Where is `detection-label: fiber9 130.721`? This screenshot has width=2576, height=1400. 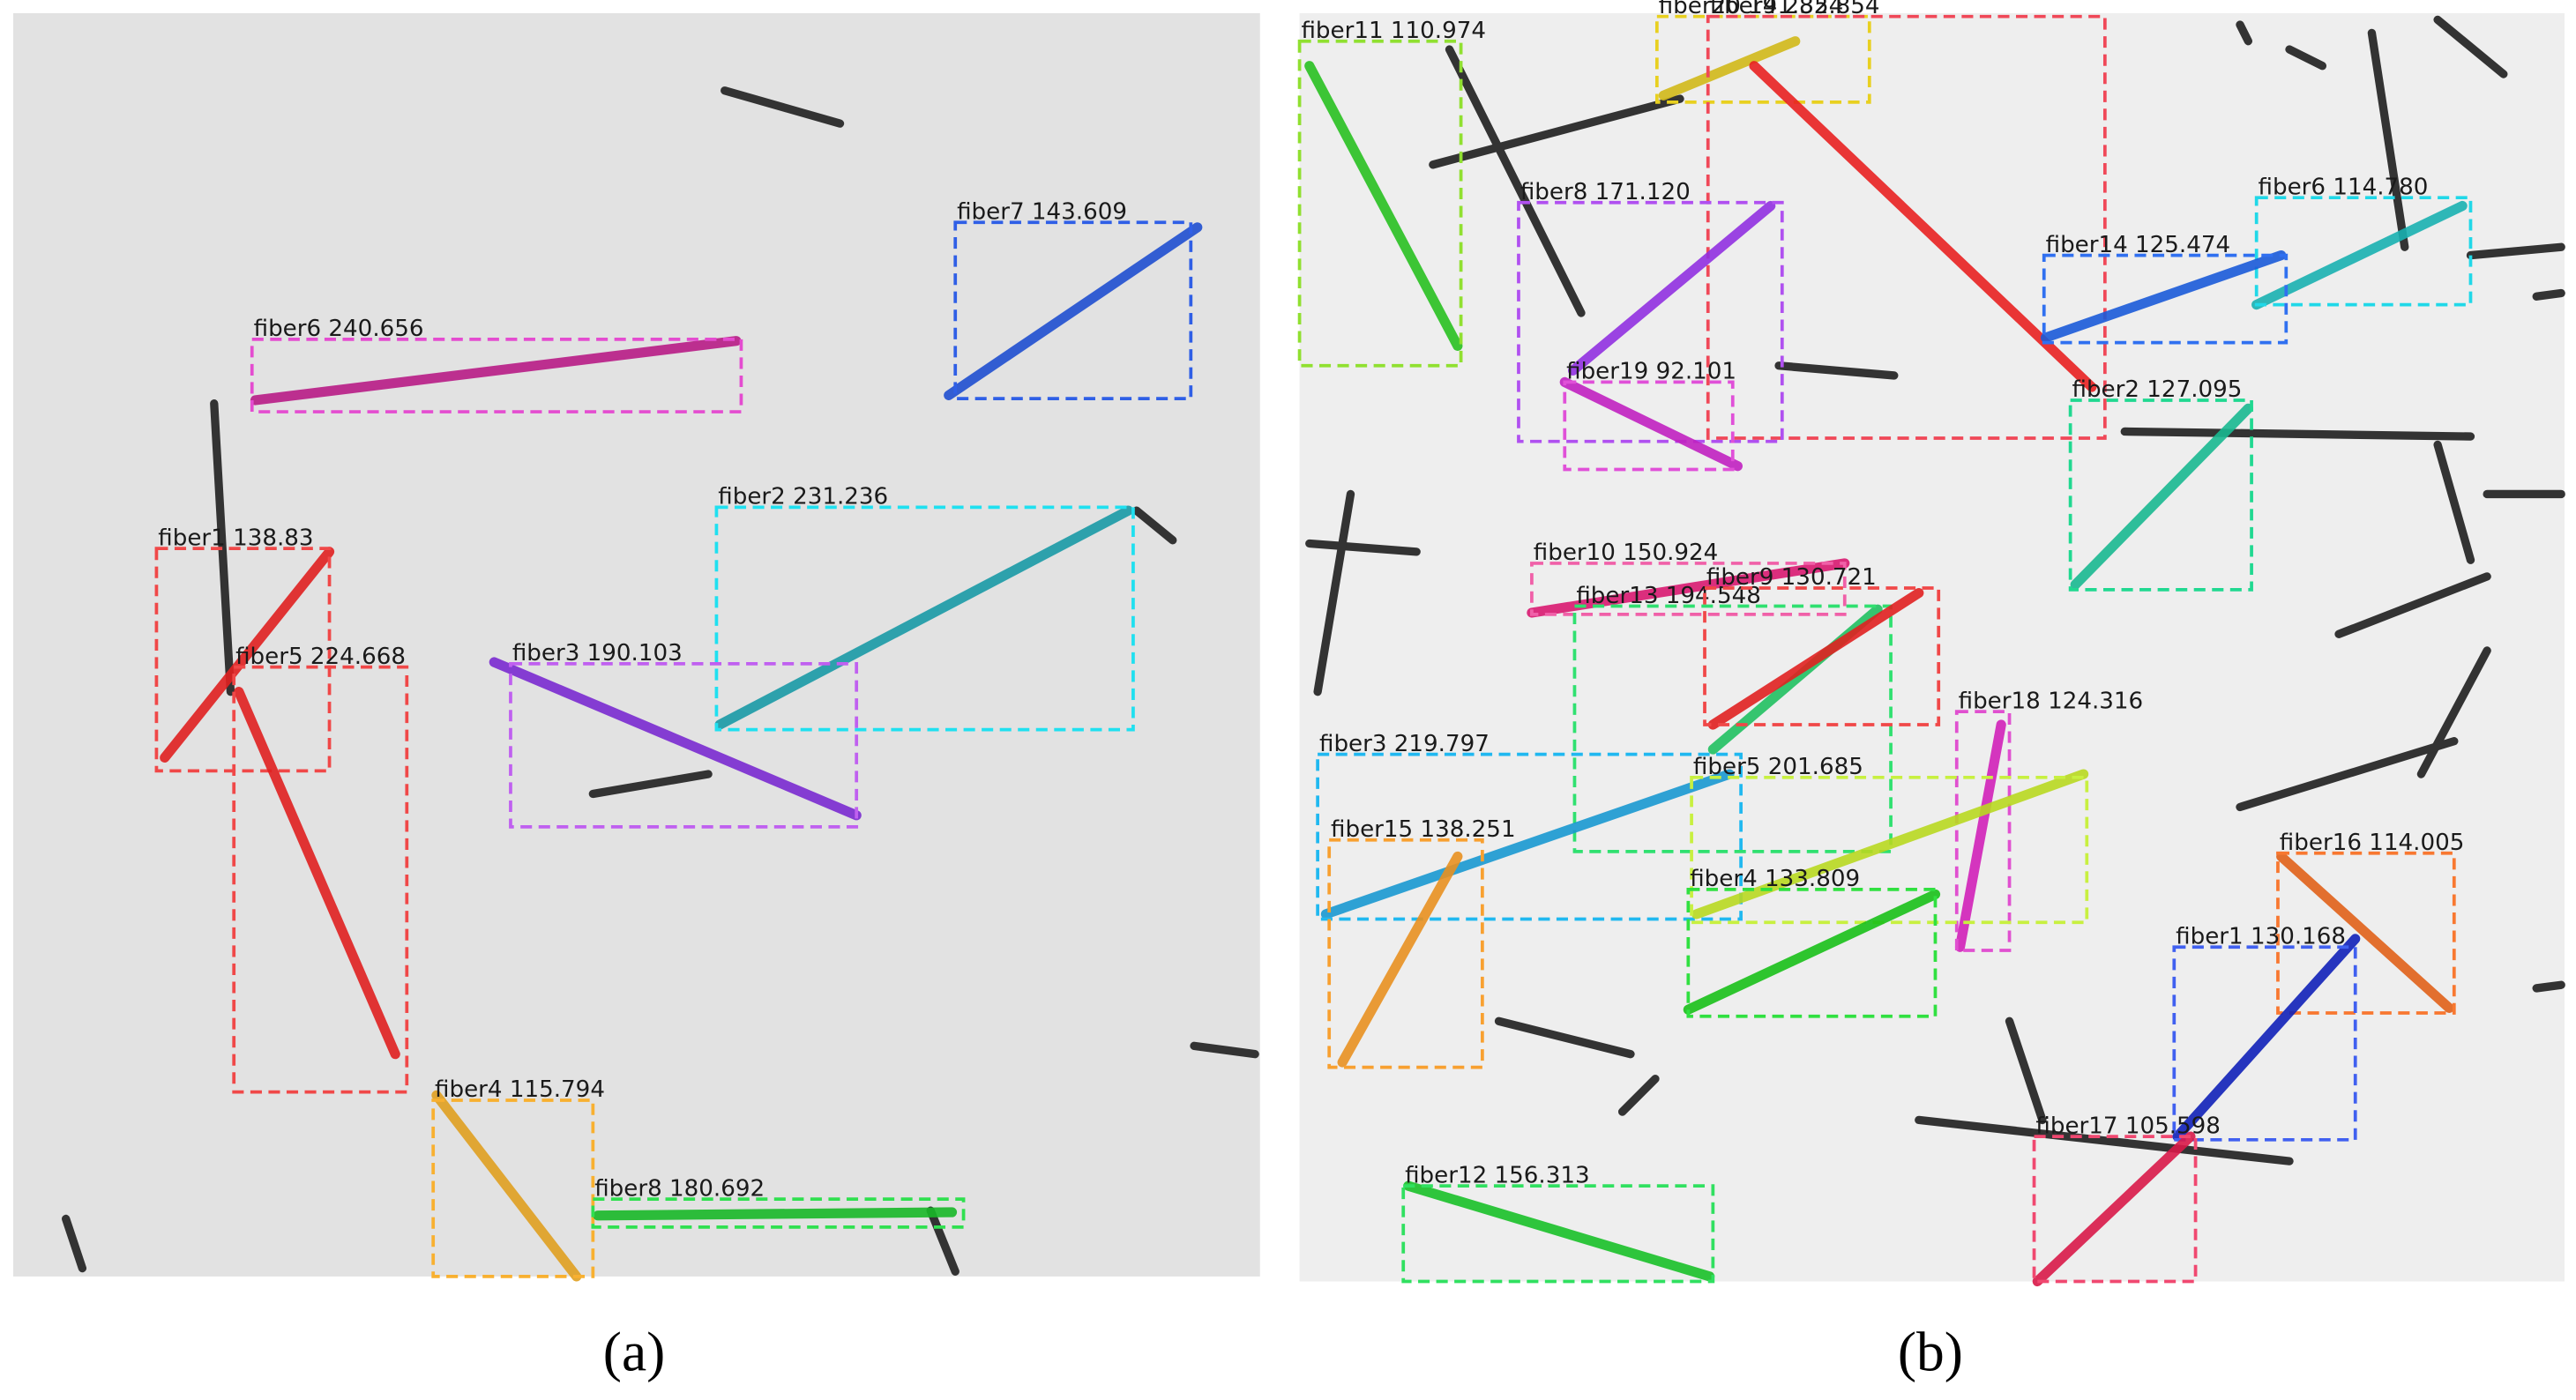 detection-label: fiber9 130.721 is located at coordinates (1791, 577).